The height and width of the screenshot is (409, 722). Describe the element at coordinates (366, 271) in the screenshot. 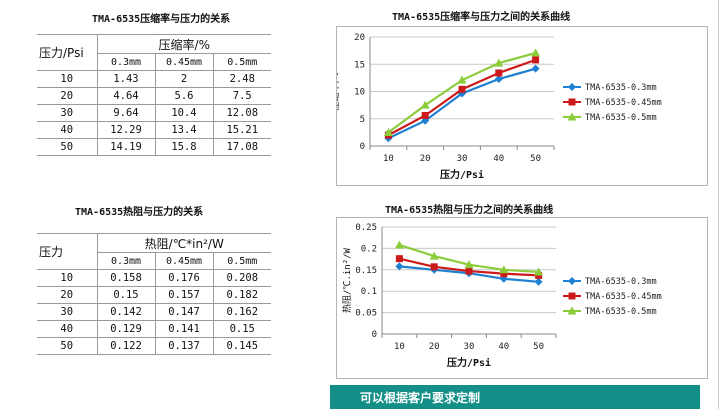

I see `y-tick-label: 0.15` at that location.